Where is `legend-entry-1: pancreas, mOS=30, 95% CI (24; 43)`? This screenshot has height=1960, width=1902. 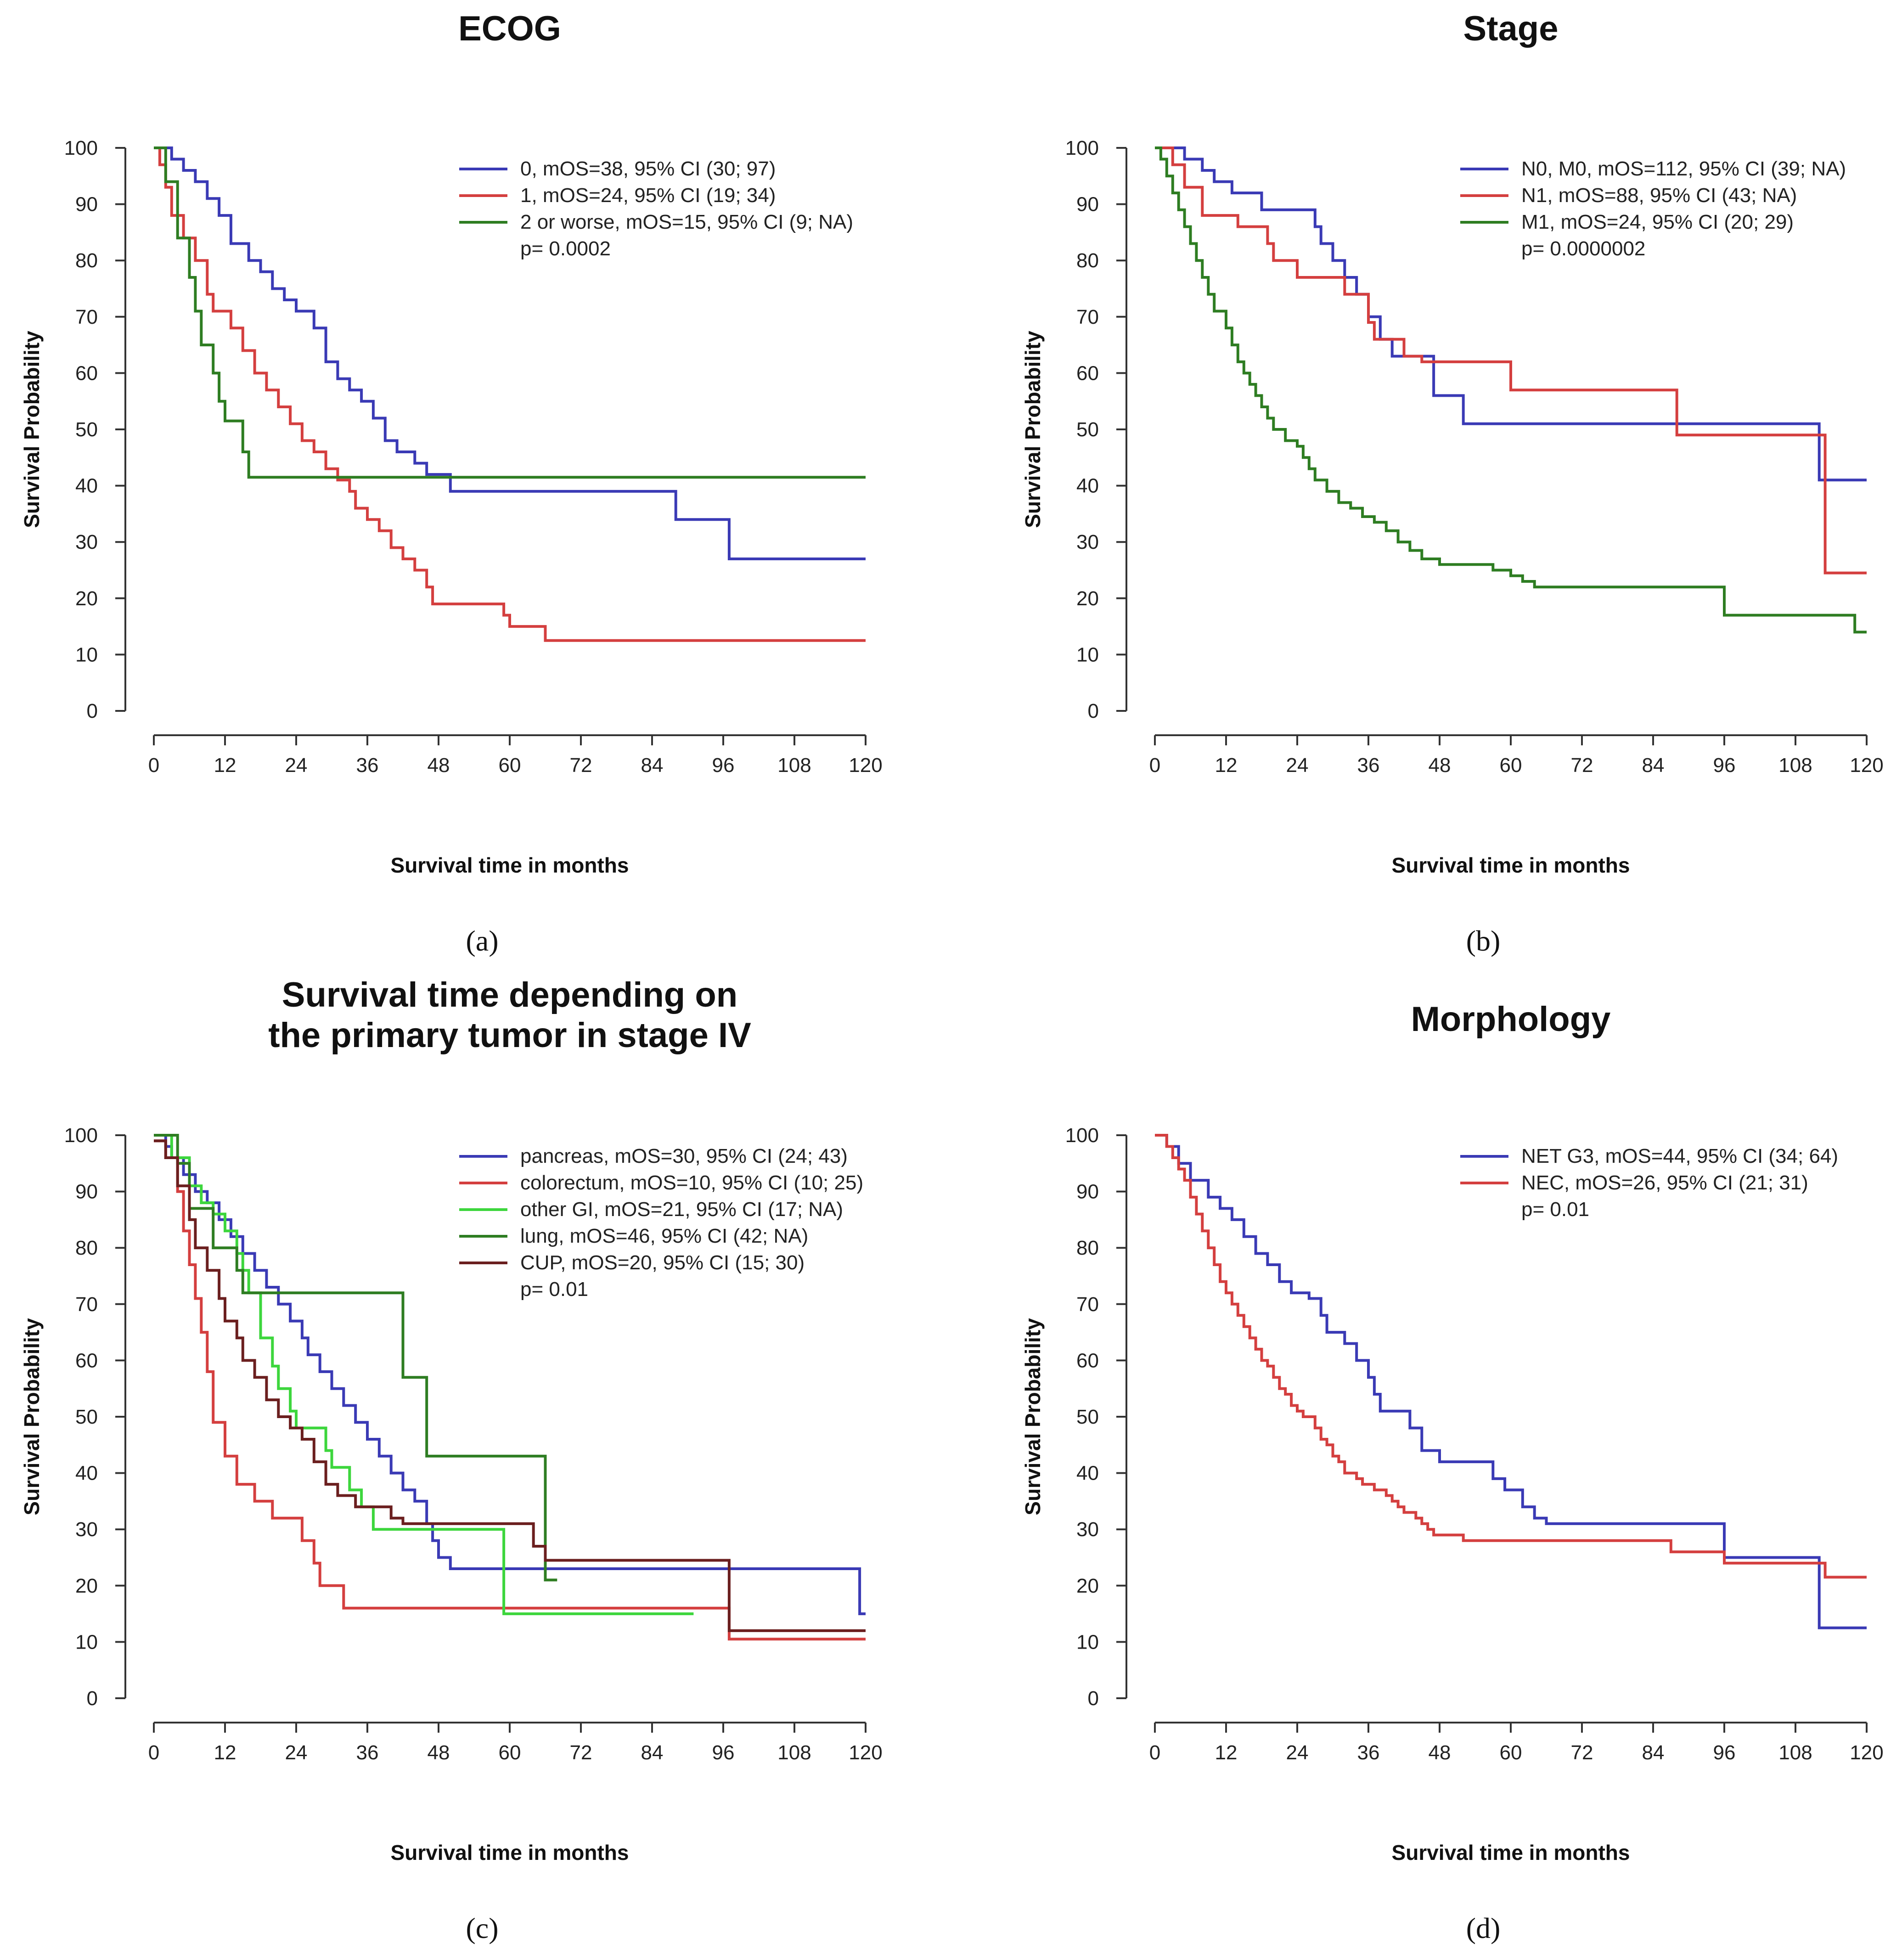 legend-entry-1: pancreas, mOS=30, 95% CI (24; 43) is located at coordinates (684, 1156).